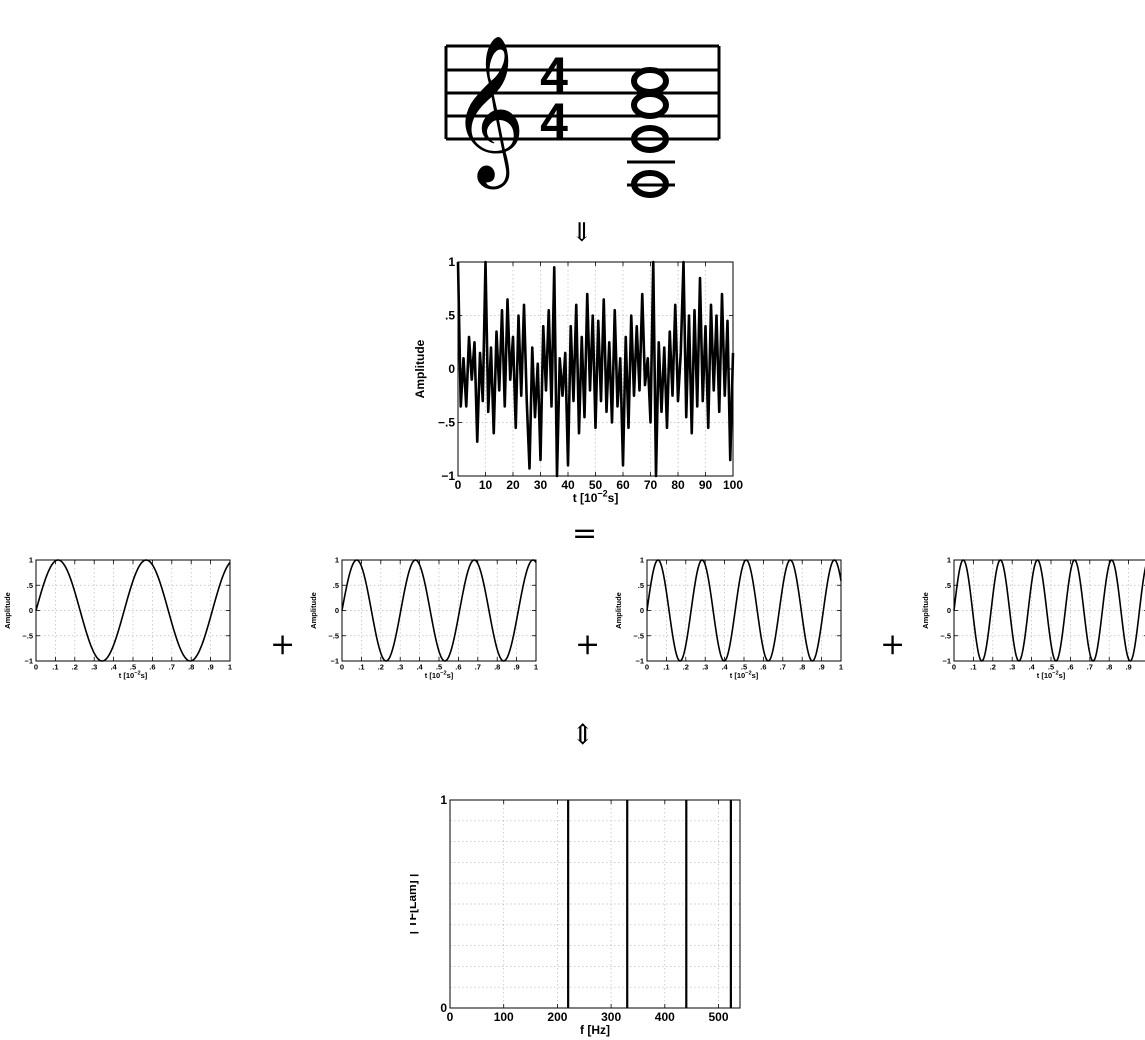  Describe the element at coordinates (283, 644) in the screenshot. I see `plus-sign-1: +` at that location.